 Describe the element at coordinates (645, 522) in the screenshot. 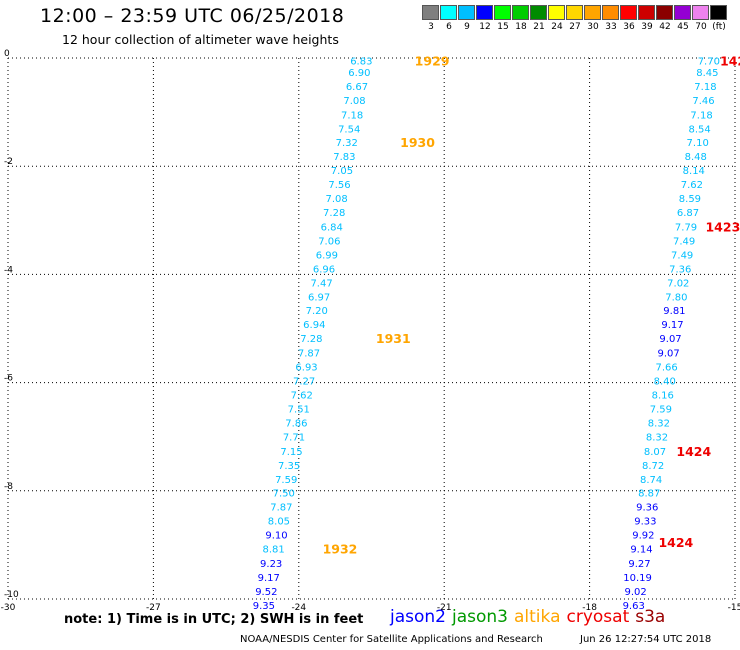

I see `wave-height-value: 9.33` at that location.